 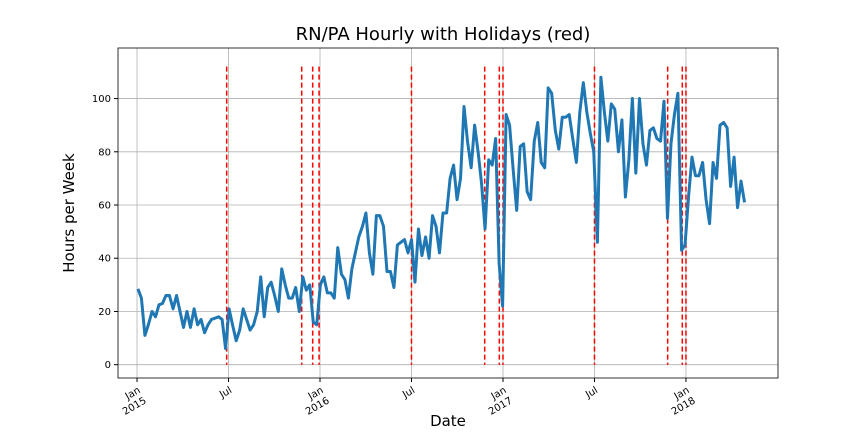 What do you see at coordinates (104, 259) in the screenshot?
I see `y-tick-label: 40` at bounding box center [104, 259].